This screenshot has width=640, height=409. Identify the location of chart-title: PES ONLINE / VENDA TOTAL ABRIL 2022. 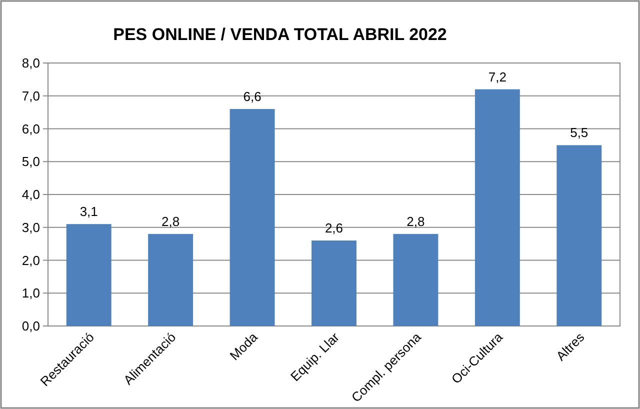
(280, 34).